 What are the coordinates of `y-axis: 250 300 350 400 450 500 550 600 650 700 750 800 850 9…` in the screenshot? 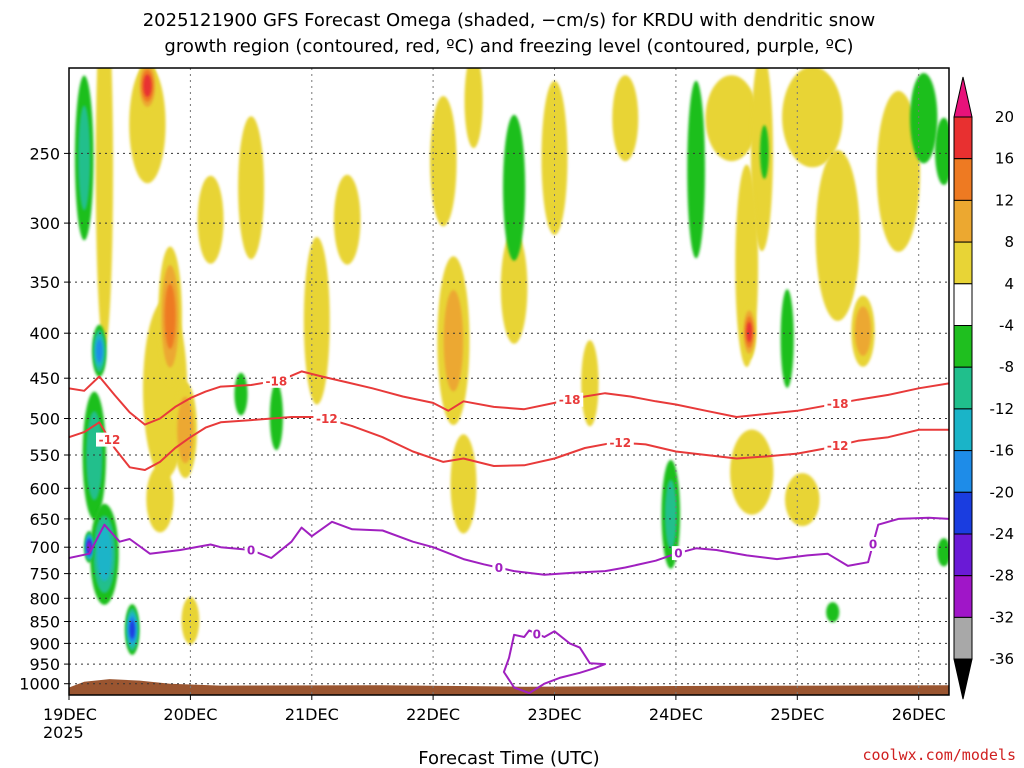 It's located at (44, 419).